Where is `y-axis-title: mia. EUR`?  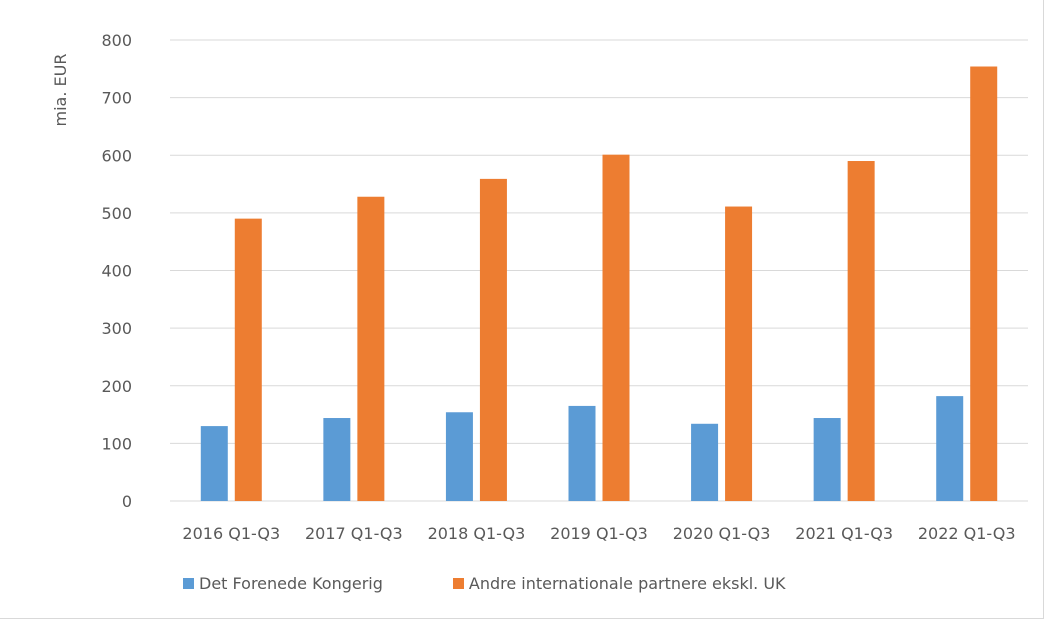 y-axis-title: mia. EUR is located at coordinates (60, 90).